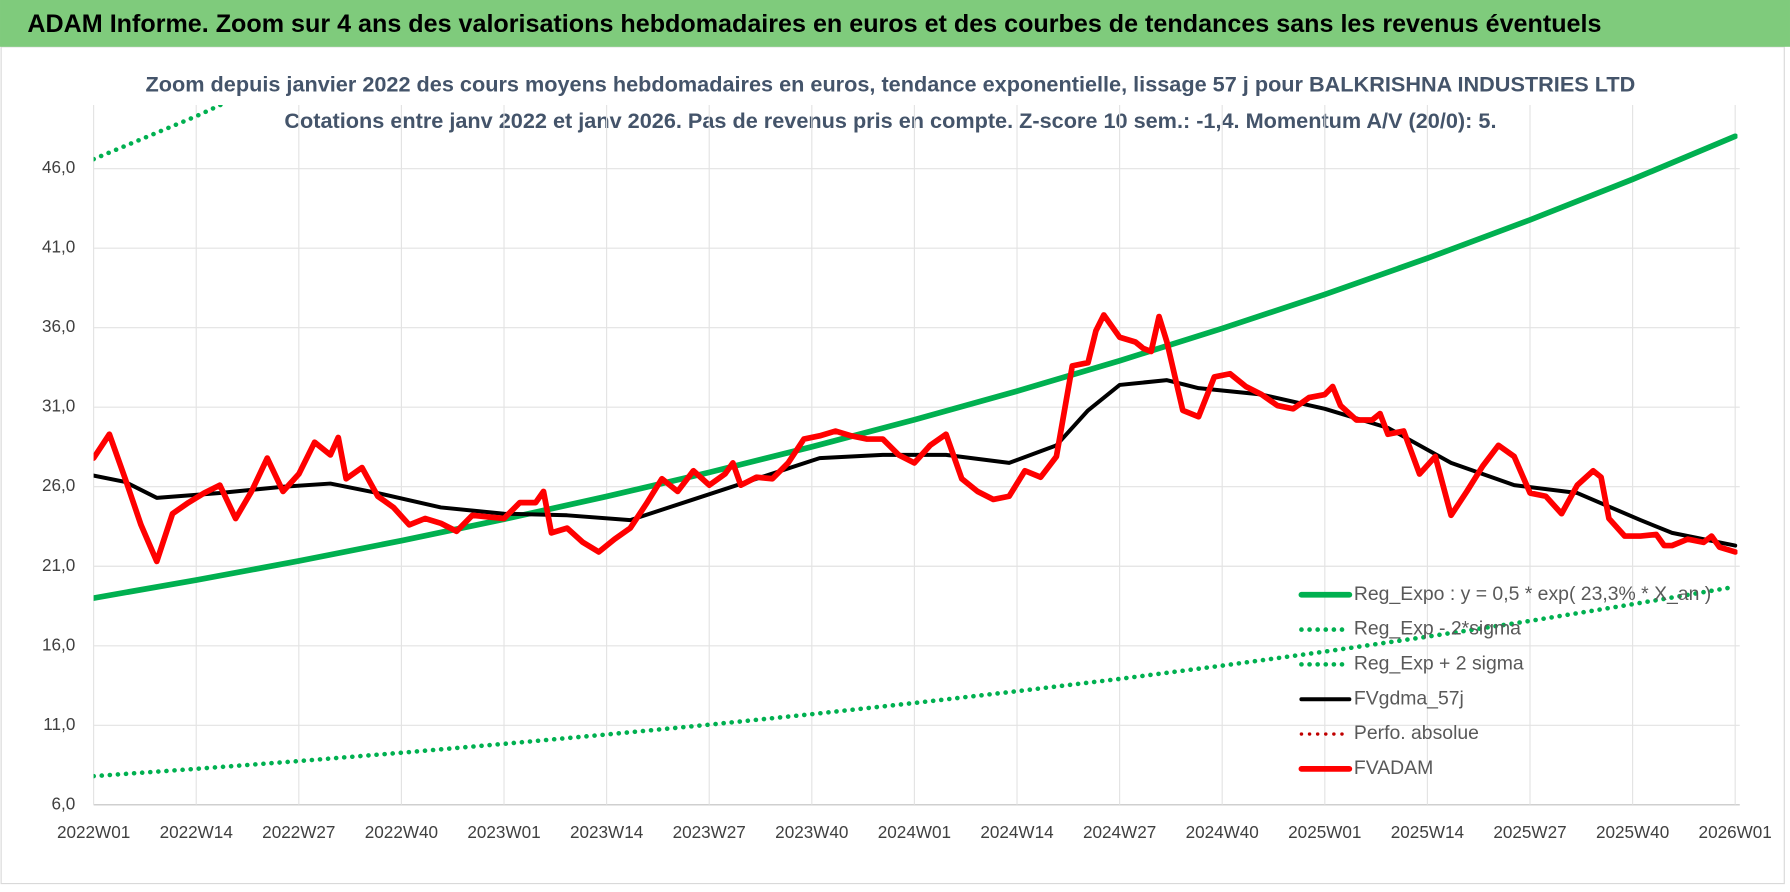 This screenshot has height=892, width=1790. I want to click on legend-label: FVgdma_57j, so click(1409, 698).